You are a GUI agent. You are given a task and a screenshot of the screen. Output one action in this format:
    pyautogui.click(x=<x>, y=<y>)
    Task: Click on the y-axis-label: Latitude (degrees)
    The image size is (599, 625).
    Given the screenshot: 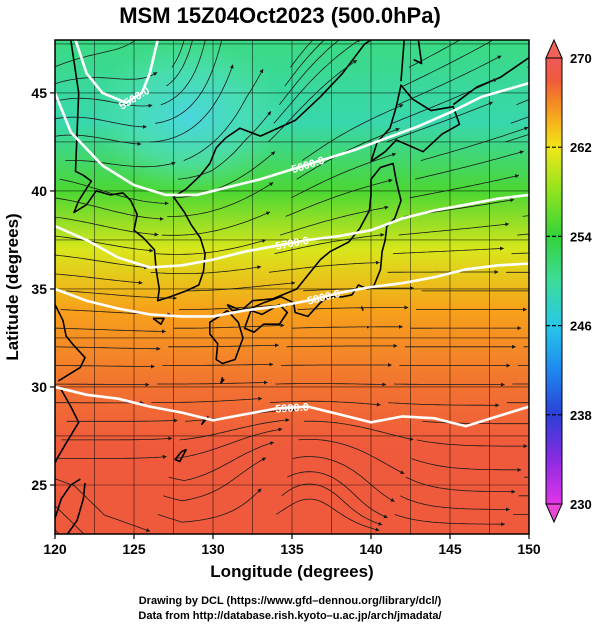 What is the action you would take?
    pyautogui.click(x=12, y=286)
    